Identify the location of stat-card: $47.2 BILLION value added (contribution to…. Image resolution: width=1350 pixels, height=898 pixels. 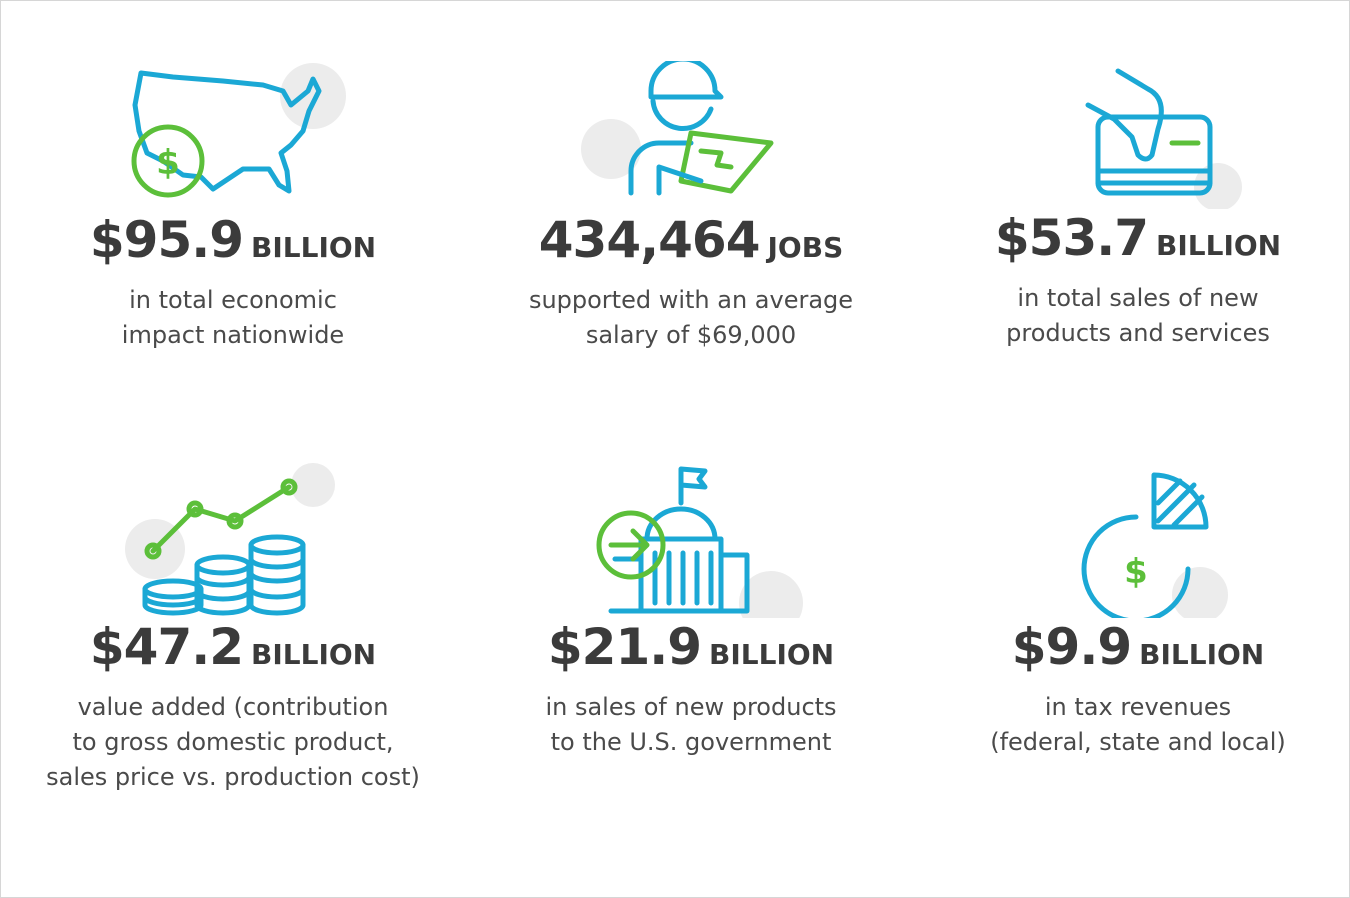
(233, 629).